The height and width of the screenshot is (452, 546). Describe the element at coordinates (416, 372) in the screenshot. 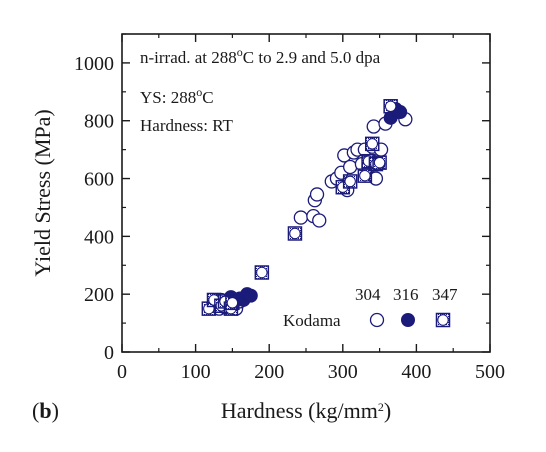

I see `x-tick-label: 400` at that location.